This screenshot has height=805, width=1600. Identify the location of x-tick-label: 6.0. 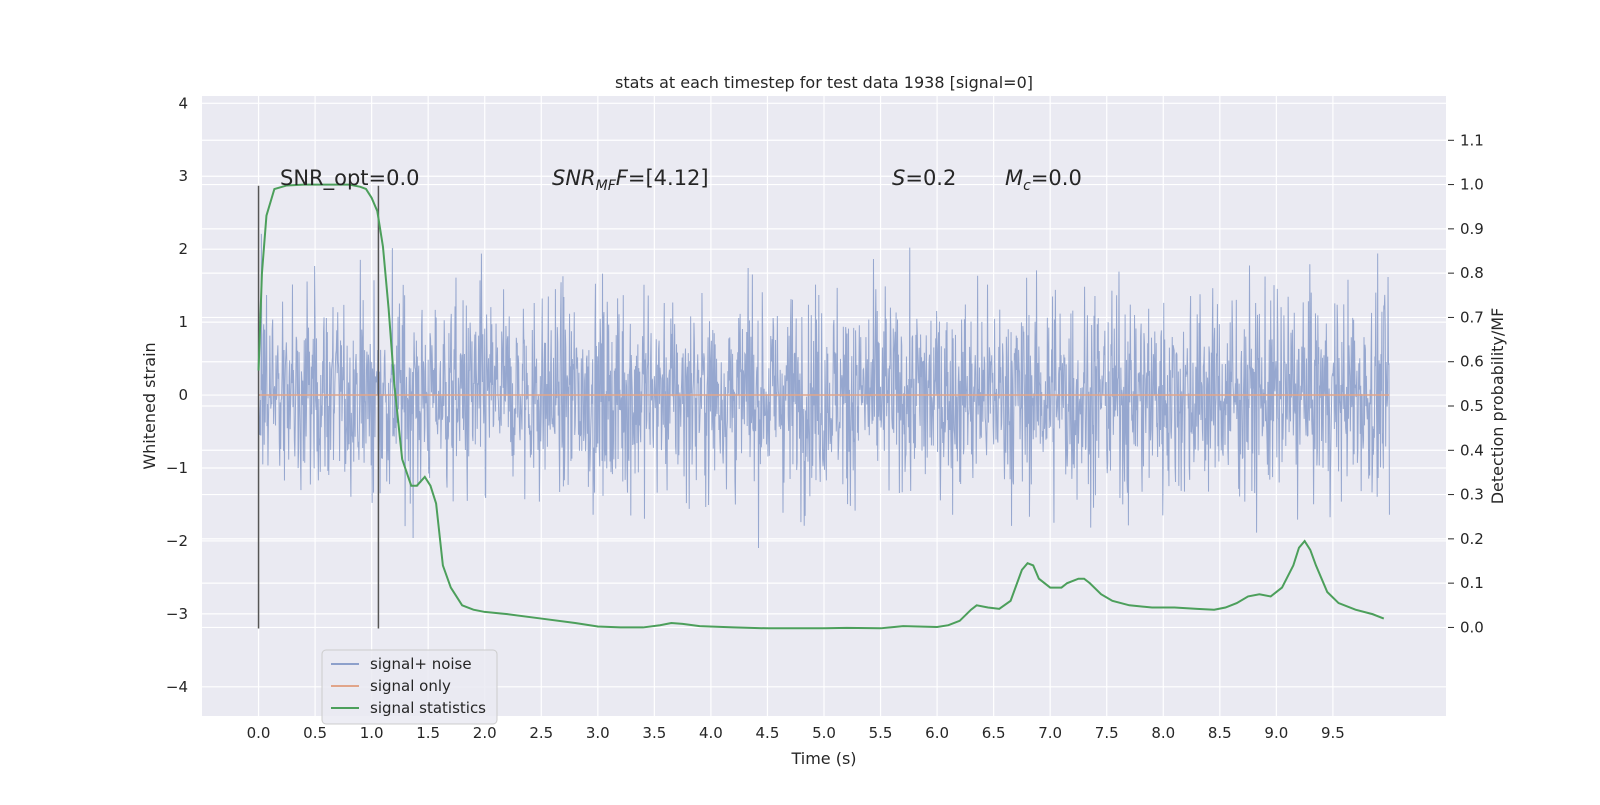
(937, 733).